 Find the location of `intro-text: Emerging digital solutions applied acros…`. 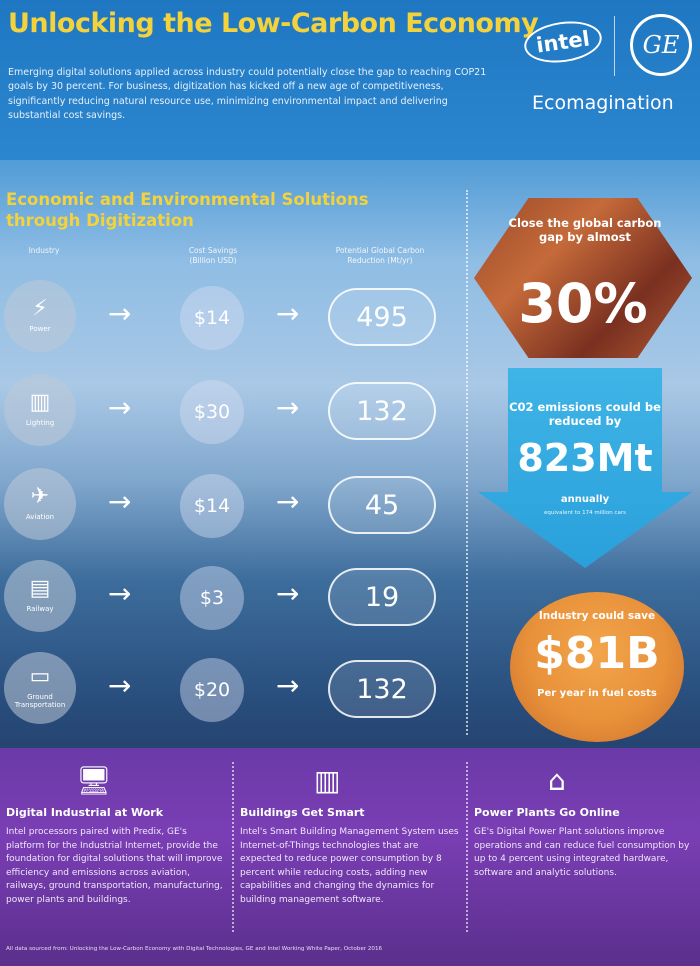

intro-text: Emerging digital solutions applied acros… is located at coordinates (247, 94).